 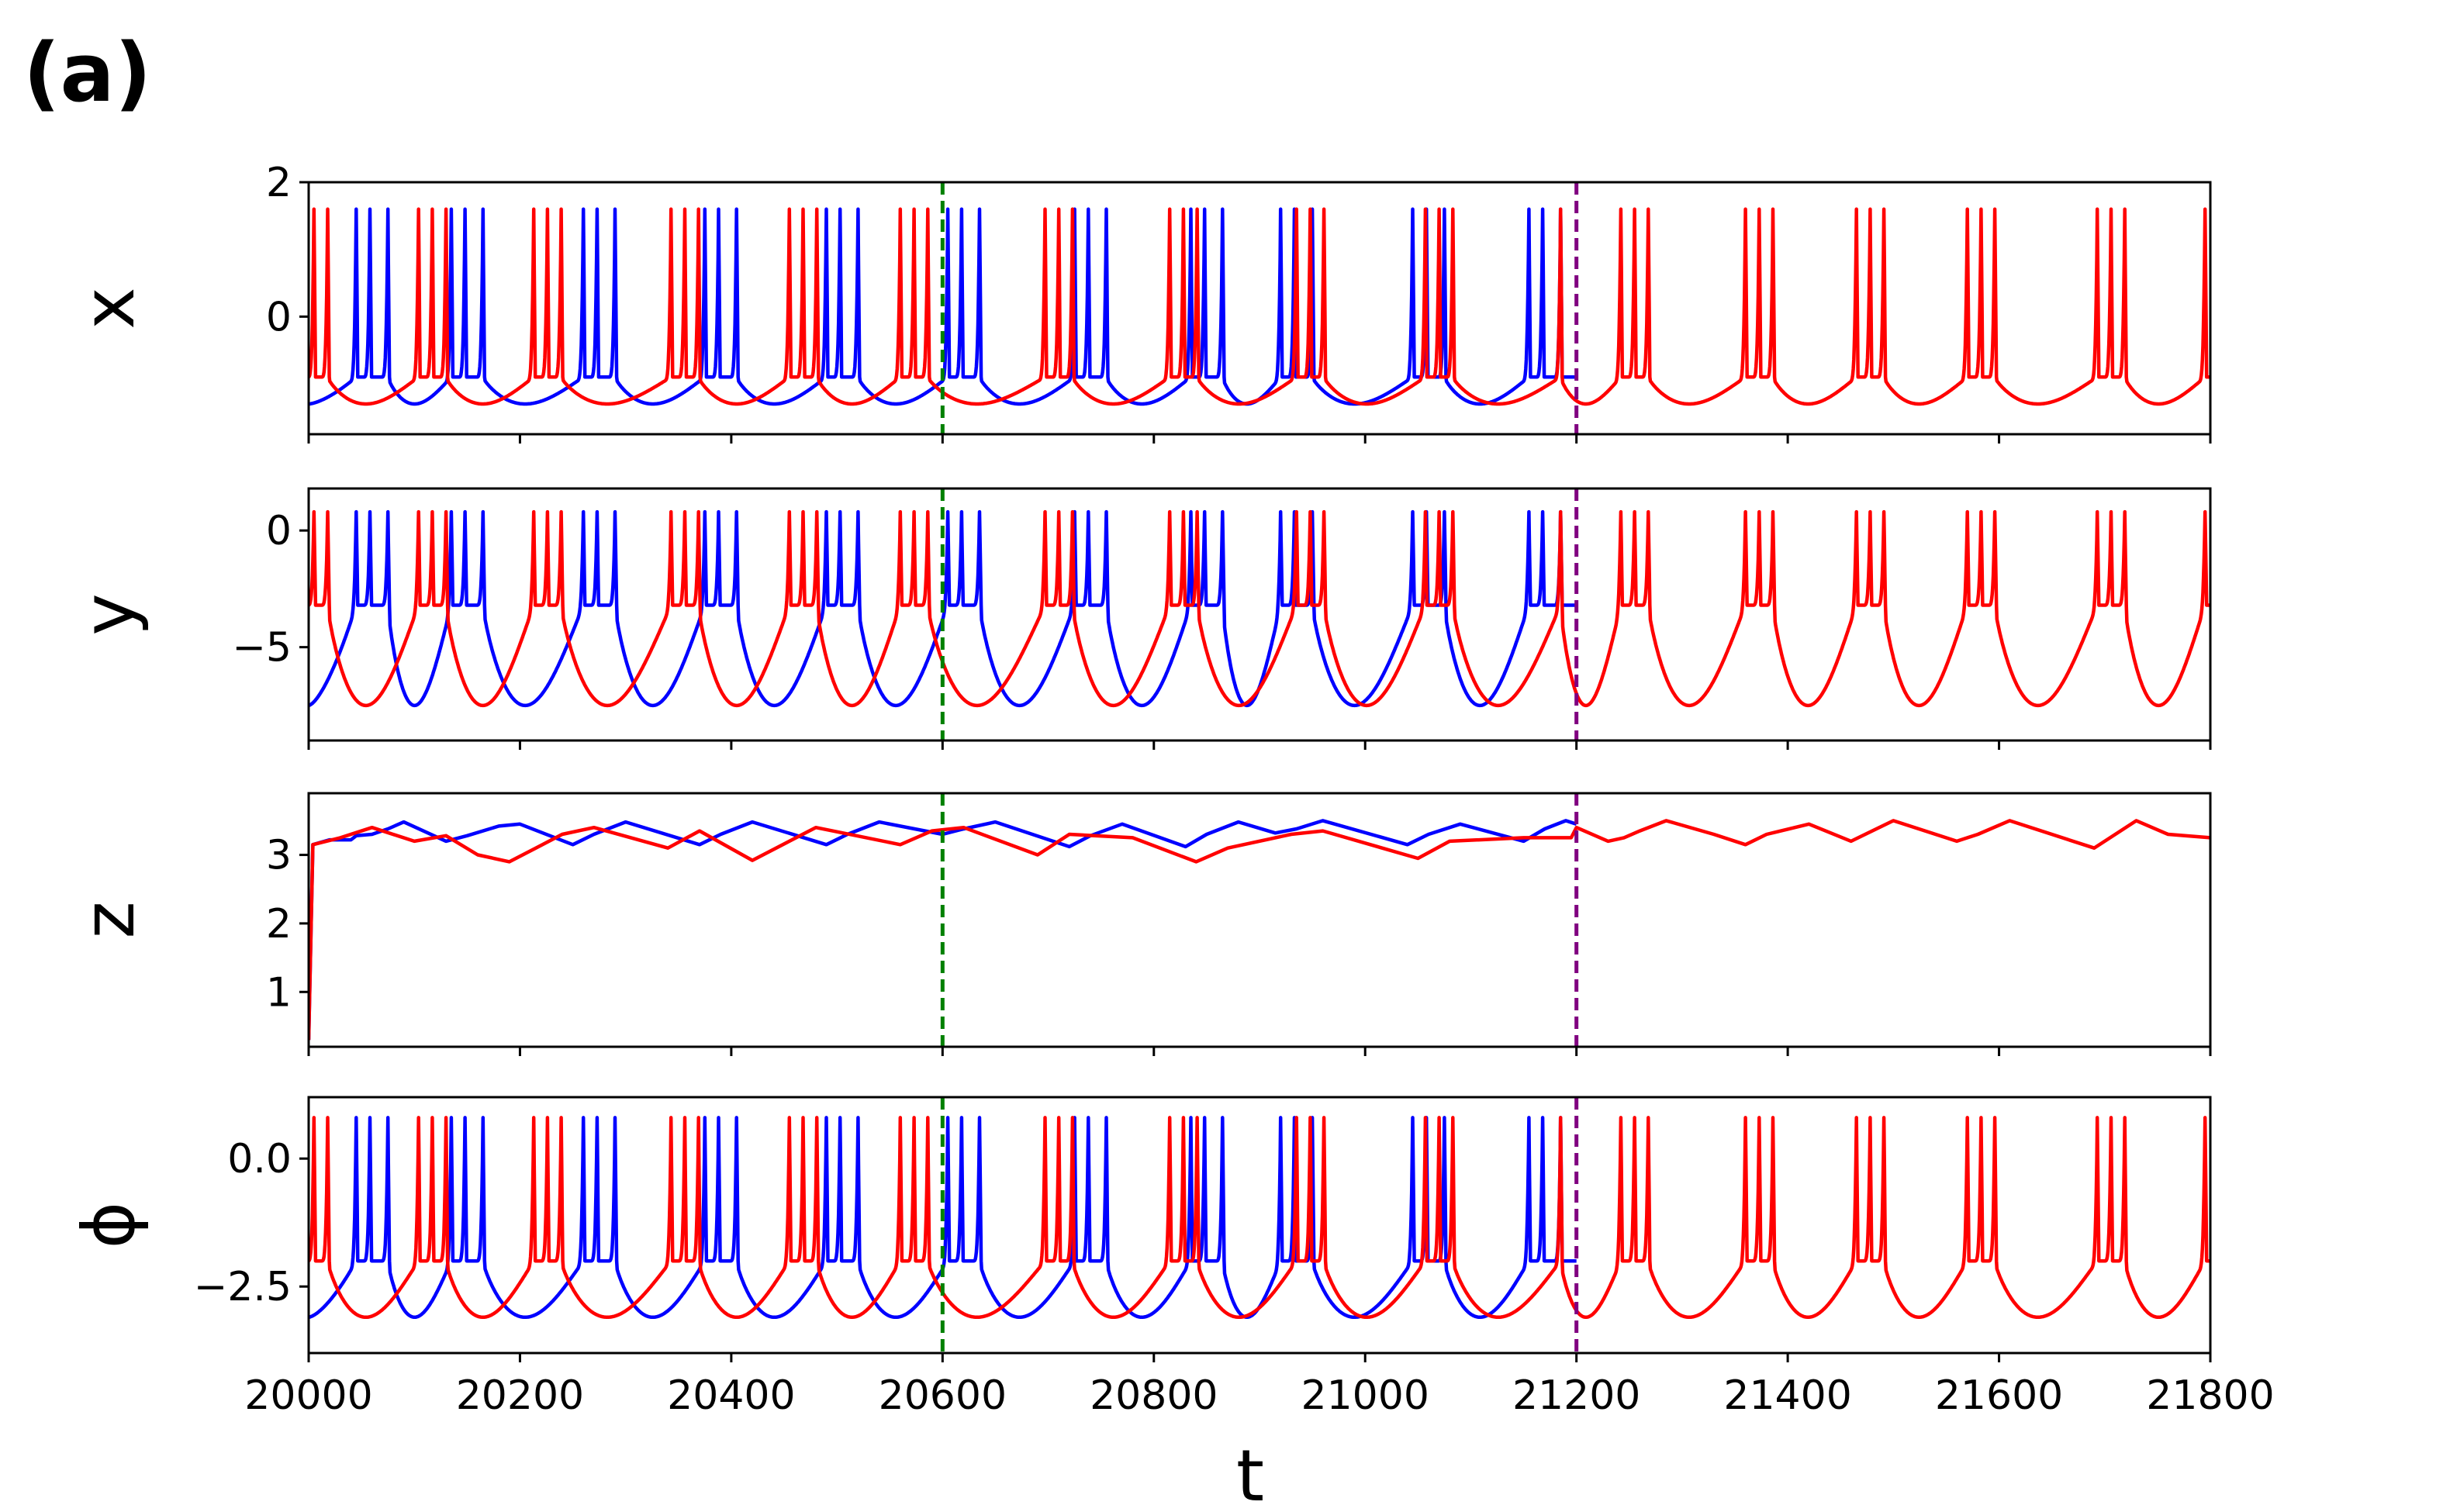 What do you see at coordinates (943, 930) in the screenshot?
I see `series-blue-line` at bounding box center [943, 930].